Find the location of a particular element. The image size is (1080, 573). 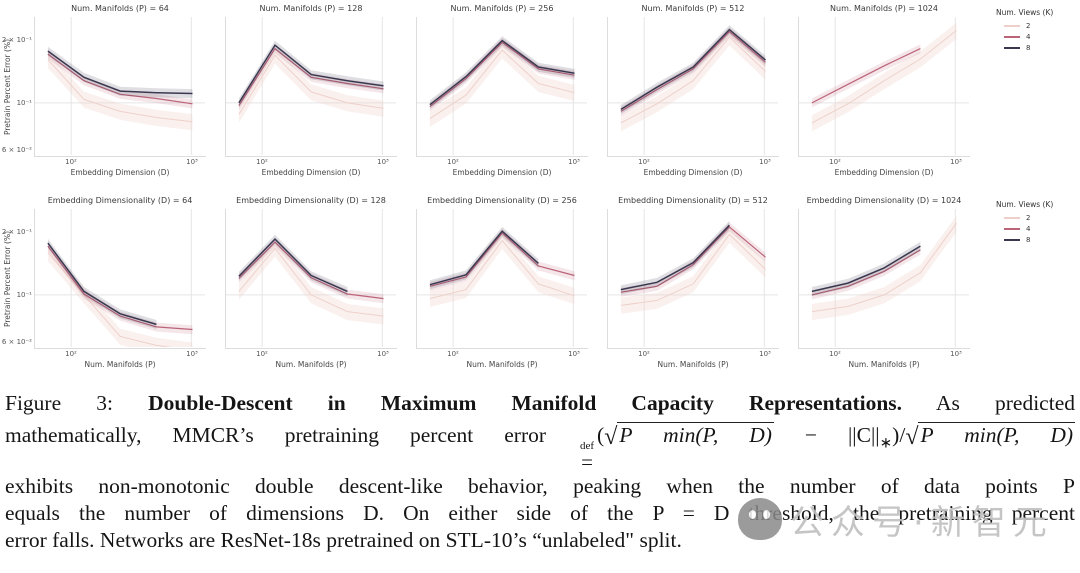

y-tick-label: 2 × 10⁻¹ is located at coordinates (16, 40).